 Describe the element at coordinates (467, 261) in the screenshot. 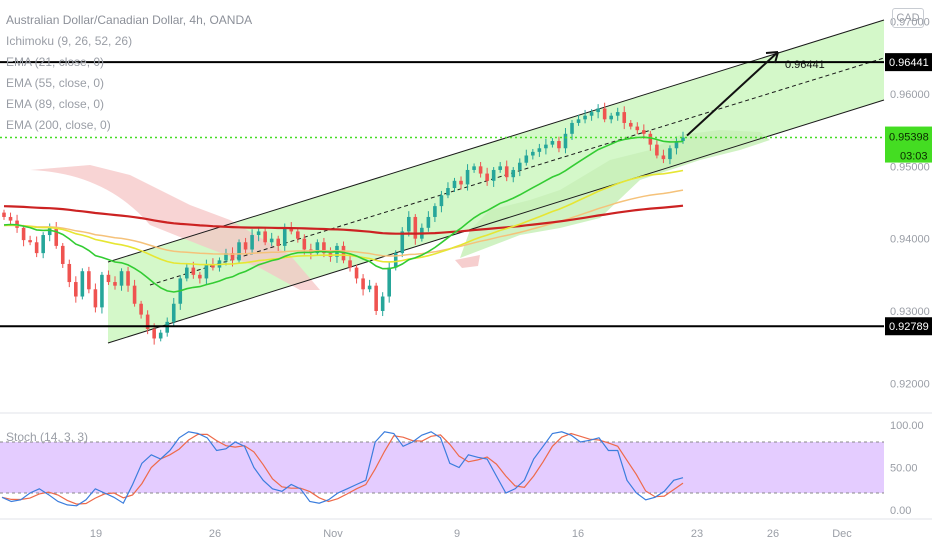

I see `ichimoku-cloud-small` at that location.